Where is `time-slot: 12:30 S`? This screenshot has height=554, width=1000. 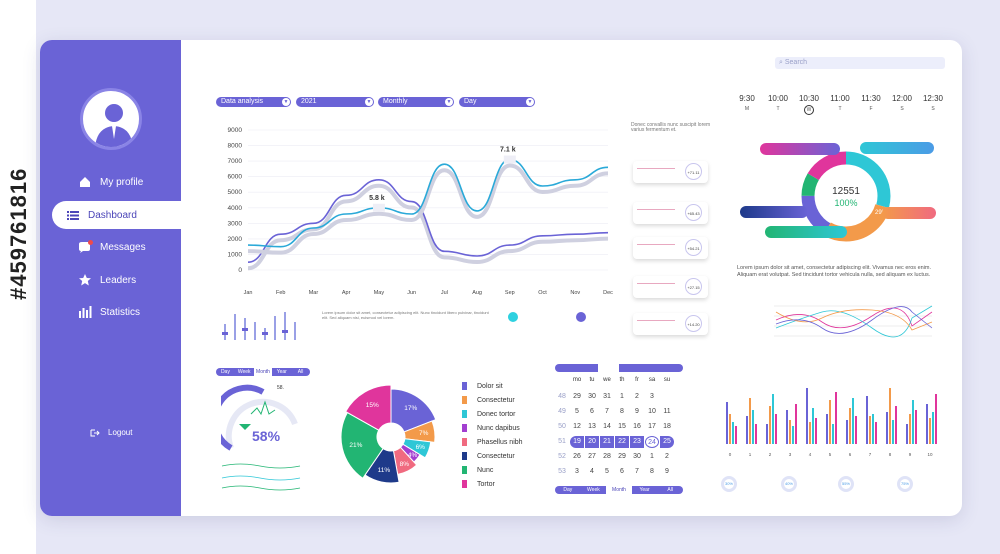
time-slot: 12:30 S is located at coordinates (933, 103).